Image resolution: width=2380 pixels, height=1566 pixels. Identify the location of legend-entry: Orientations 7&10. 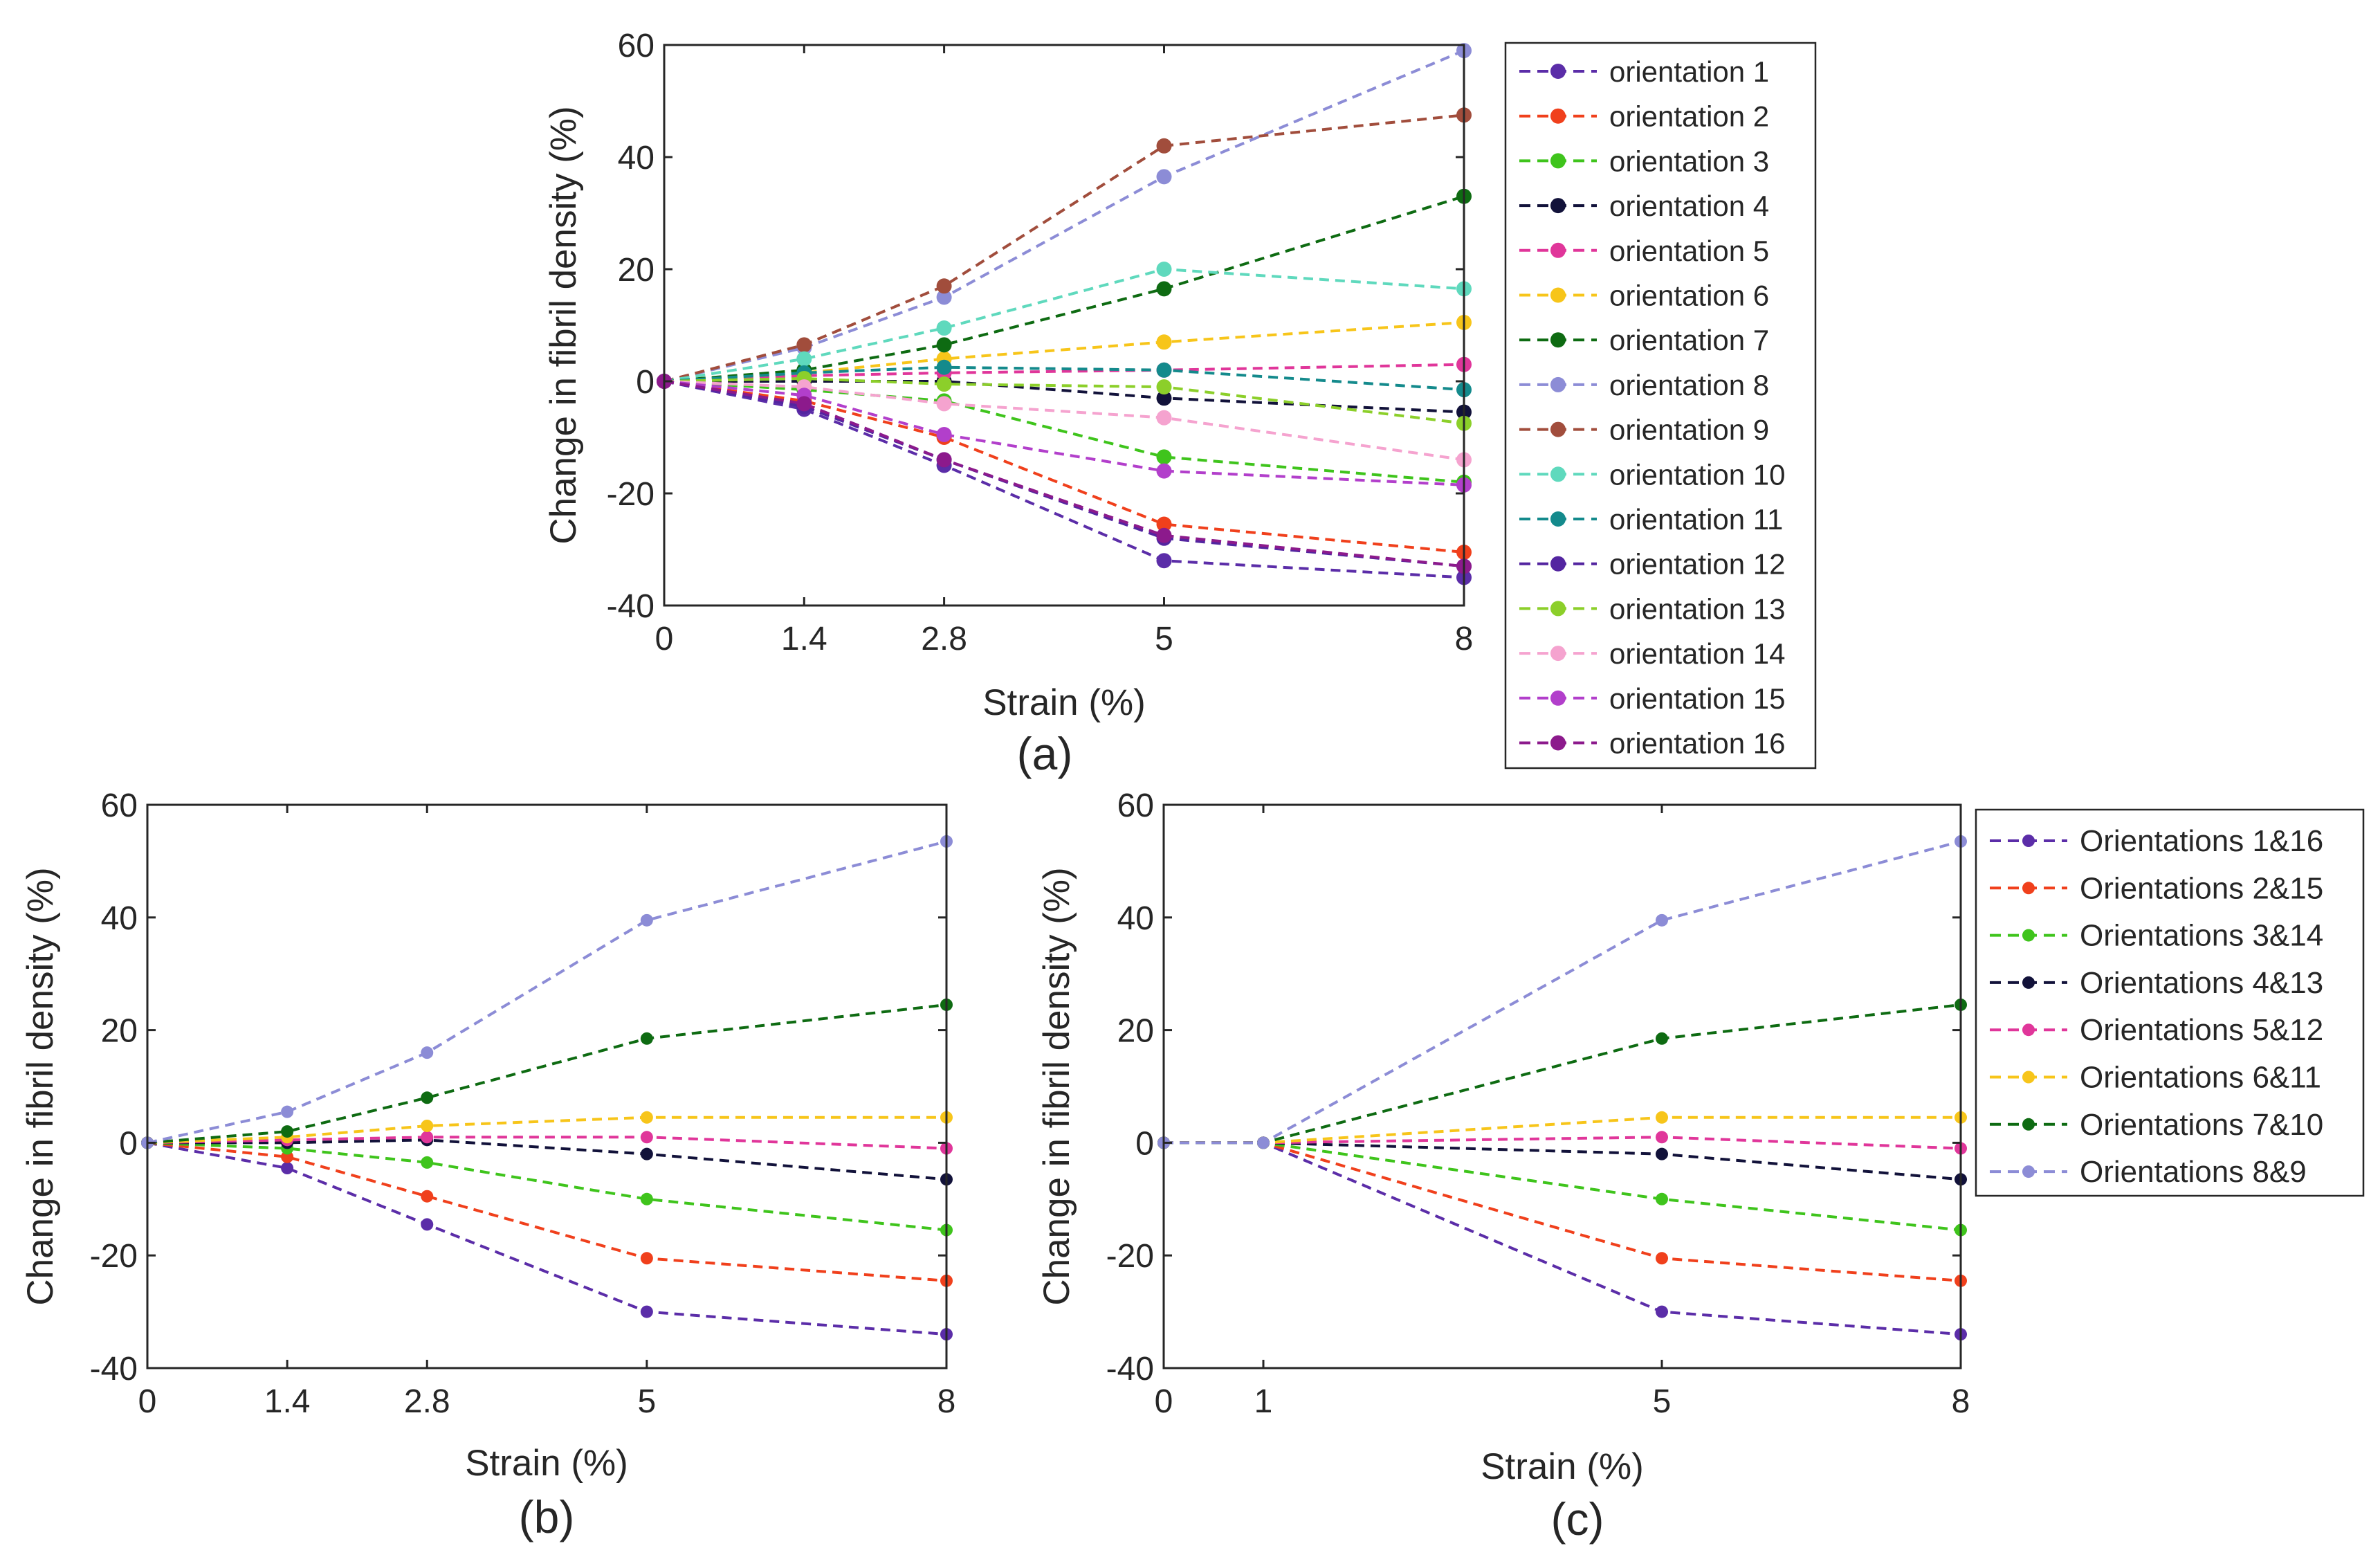
(2156, 1125).